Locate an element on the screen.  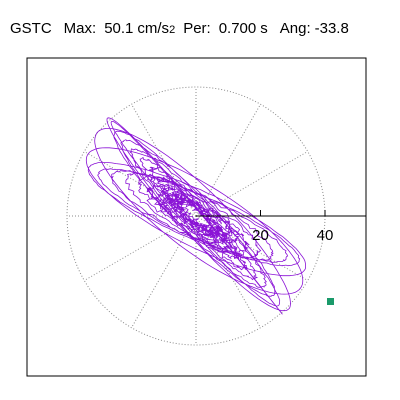
peak-marker is located at coordinates (330, 301).